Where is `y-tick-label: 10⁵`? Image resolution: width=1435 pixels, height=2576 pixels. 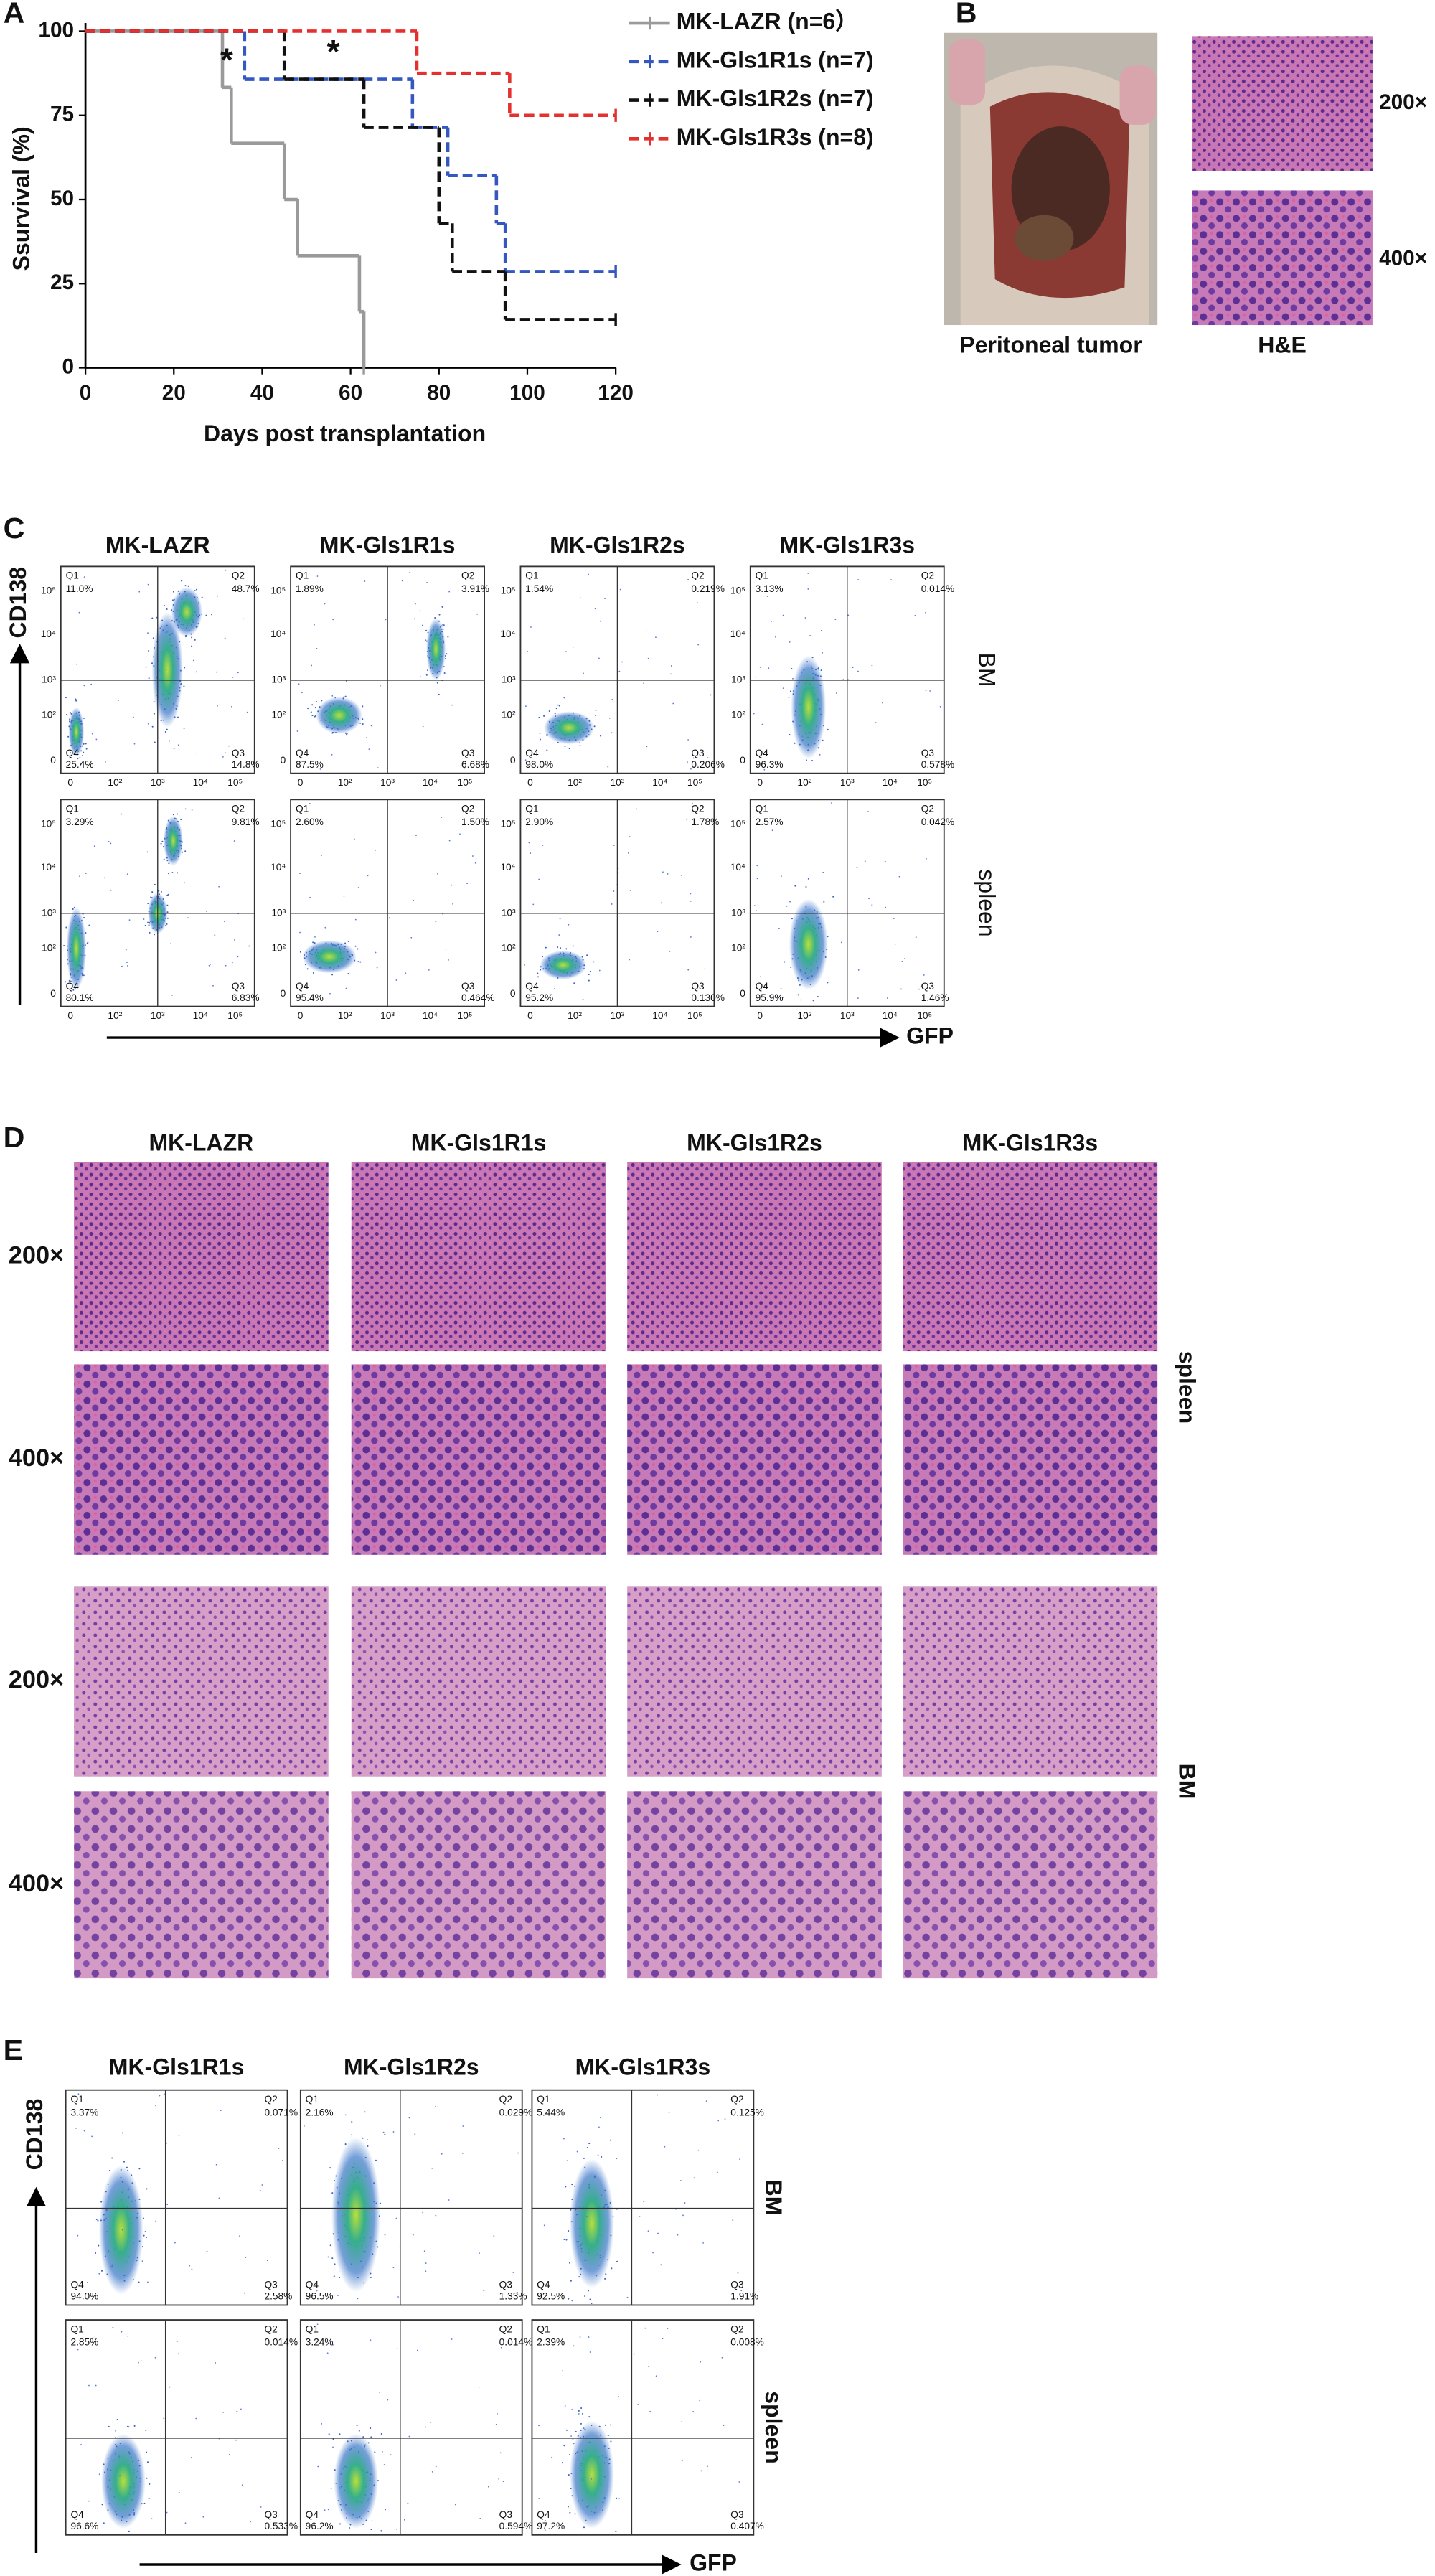 y-tick-label: 10⁵ is located at coordinates (49, 591).